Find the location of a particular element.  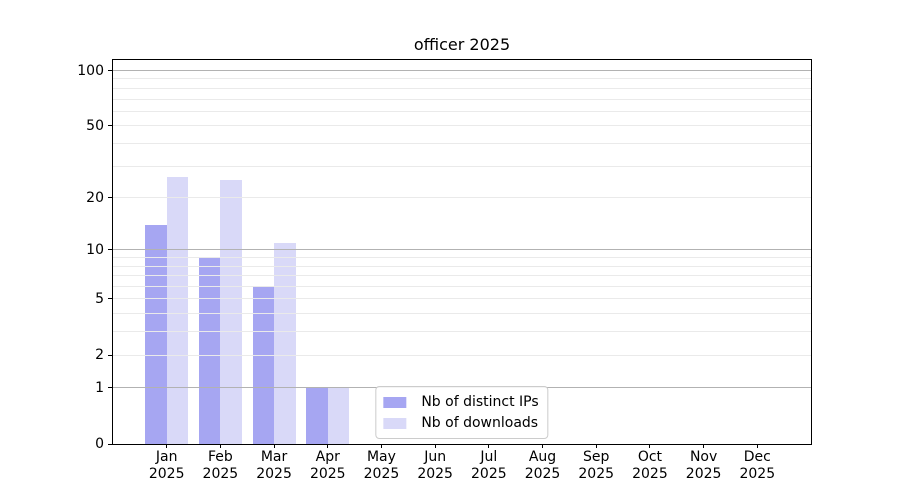

legend-entry-downloads: Nb of downloads is located at coordinates (460, 423).